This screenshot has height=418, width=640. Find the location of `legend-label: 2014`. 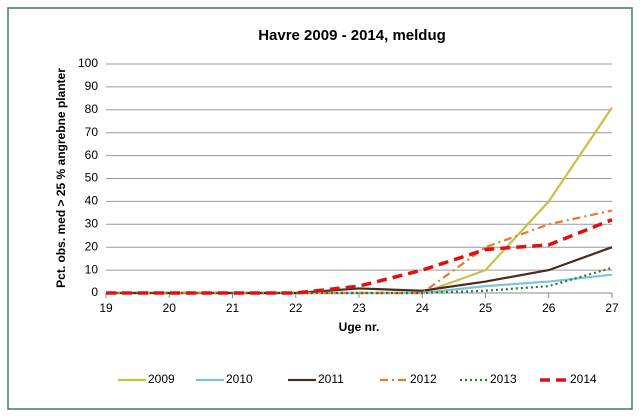

legend-label: 2014 is located at coordinates (583, 379).